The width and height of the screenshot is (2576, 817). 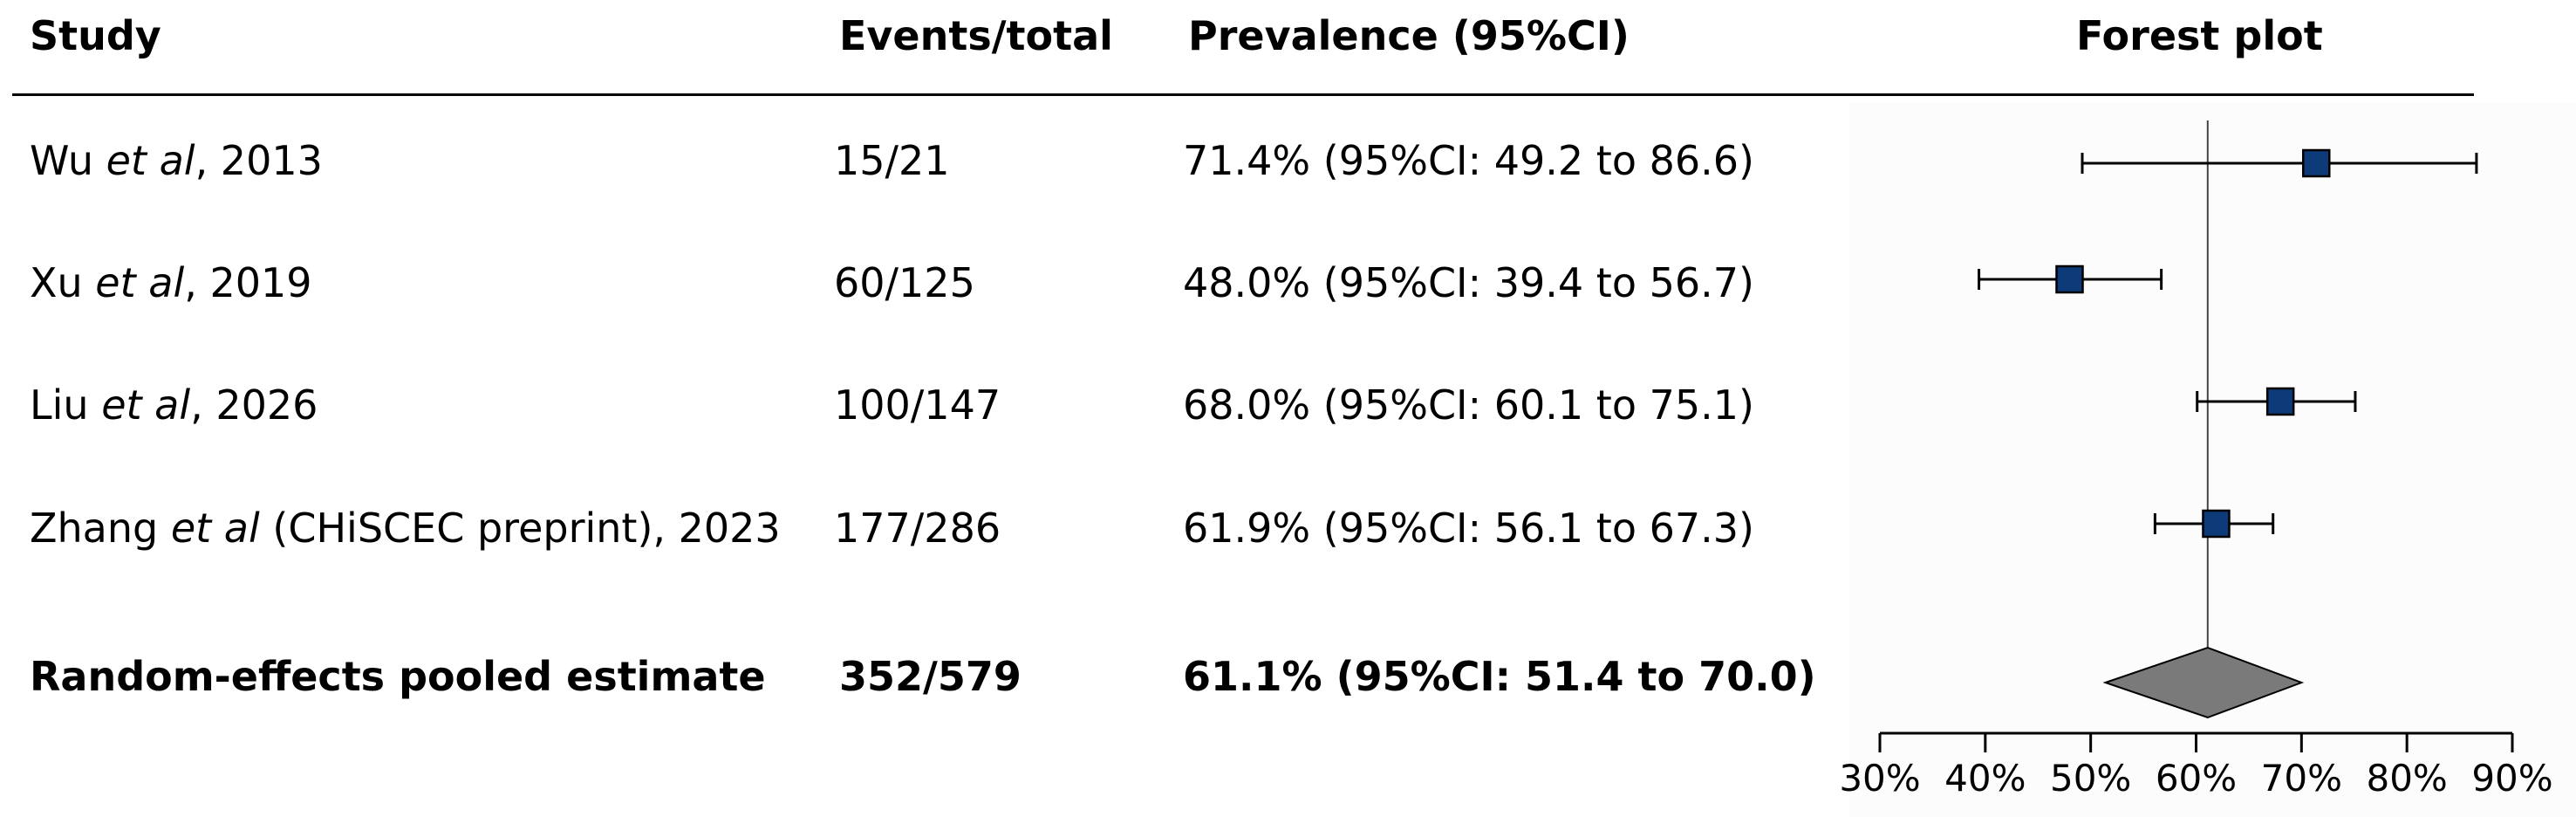 What do you see at coordinates (1499, 677) in the screenshot?
I see `pooled-prevalence: 61.1% (95%CI: 51.4 to 70.0)` at bounding box center [1499, 677].